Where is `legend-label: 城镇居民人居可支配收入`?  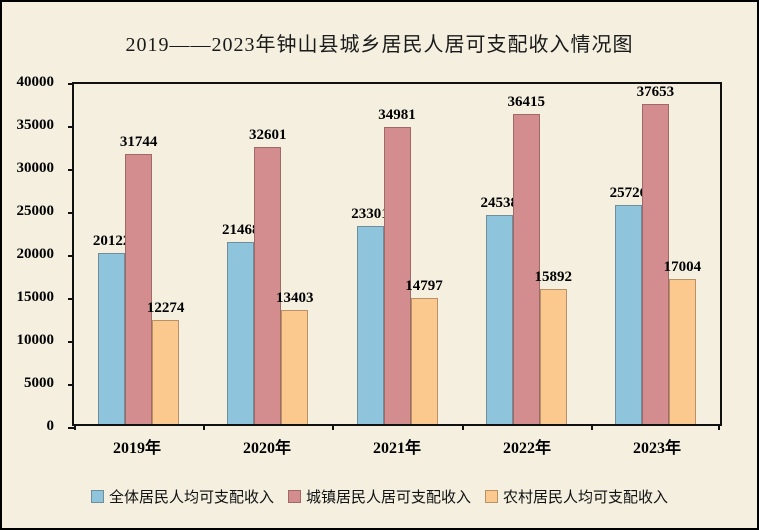
legend-label: 城镇居民人居可支配收入 is located at coordinates (388, 498).